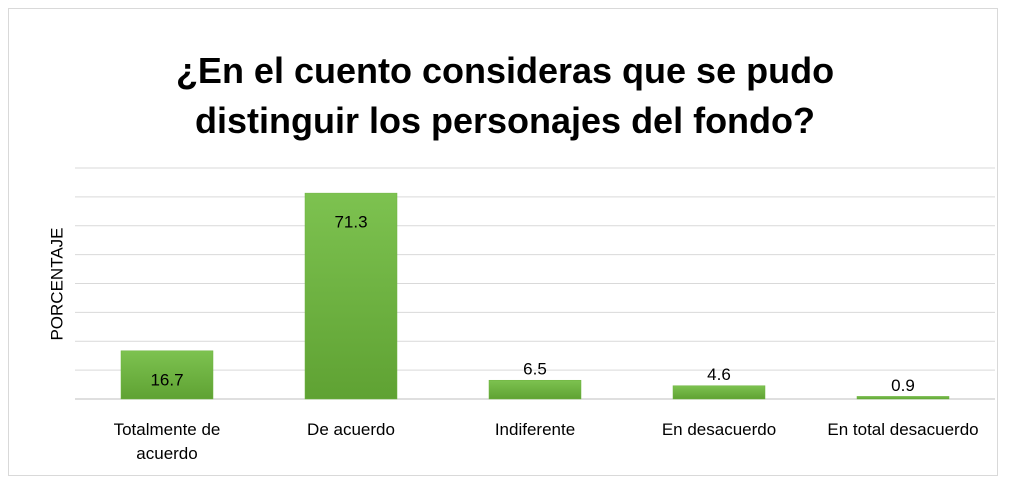 The height and width of the screenshot is (480, 1010). What do you see at coordinates (166, 379) in the screenshot?
I see `data-label: 16.7` at bounding box center [166, 379].